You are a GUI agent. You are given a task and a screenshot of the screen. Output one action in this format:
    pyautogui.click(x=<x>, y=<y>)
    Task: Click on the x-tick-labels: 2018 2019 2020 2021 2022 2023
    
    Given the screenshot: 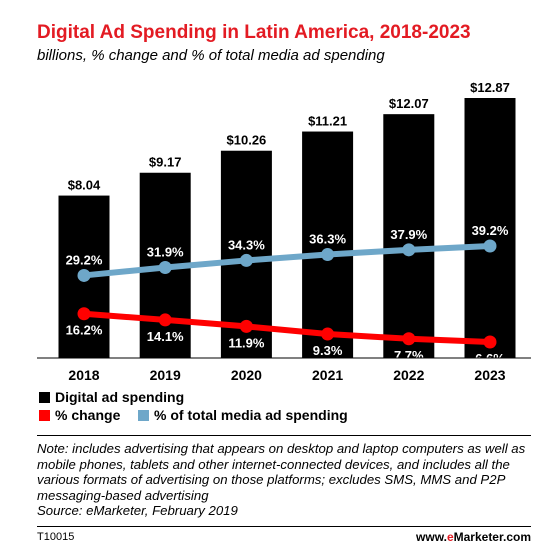 What is the action you would take?
    pyautogui.click(x=286, y=375)
    